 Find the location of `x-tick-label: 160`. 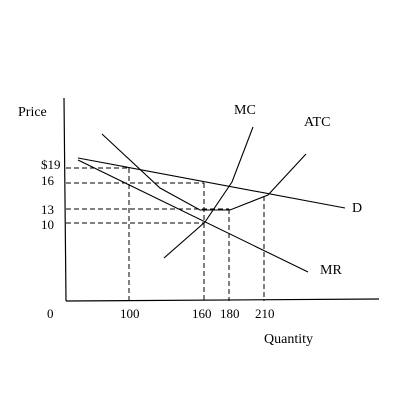

x-tick-label: 160 is located at coordinates (202, 313).